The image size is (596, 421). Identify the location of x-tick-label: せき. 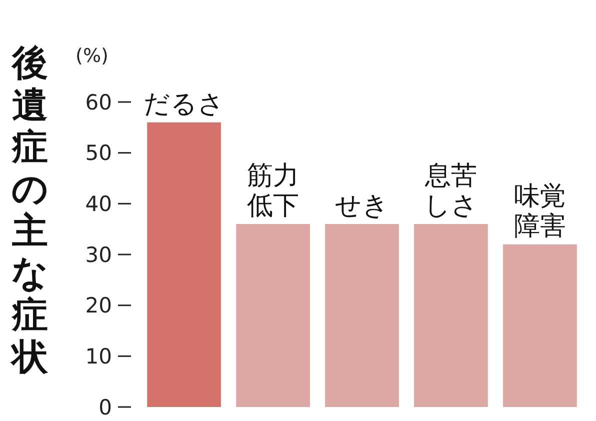
(362, 206).